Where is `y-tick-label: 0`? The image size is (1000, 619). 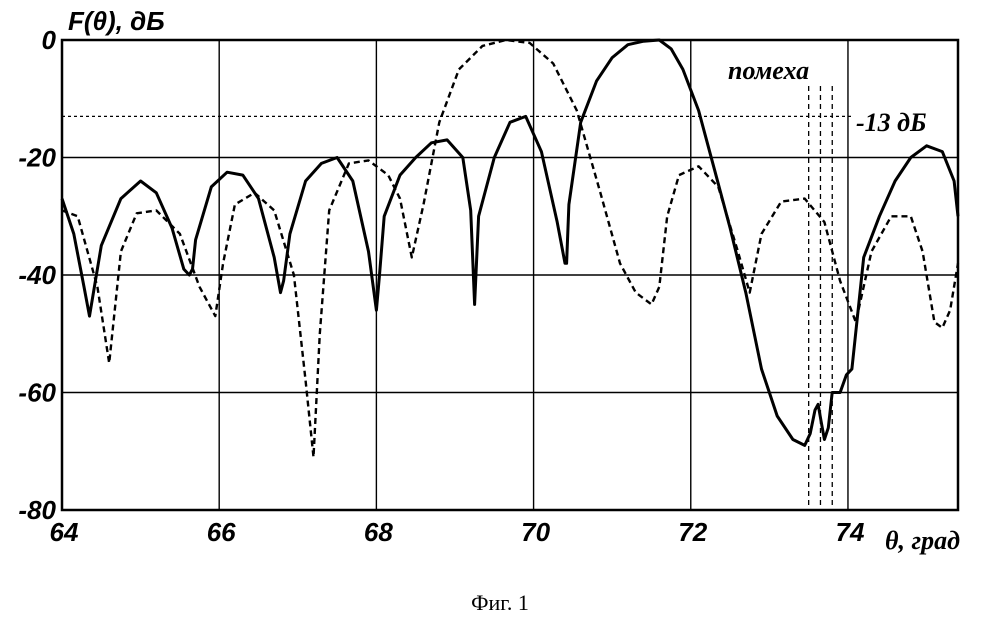 y-tick-label: 0 is located at coordinates (49, 40).